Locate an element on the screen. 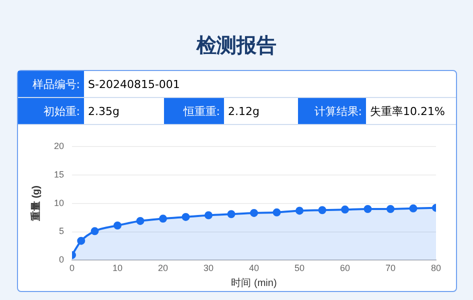 The image size is (473, 300). text: 2.12g is located at coordinates (243, 112).